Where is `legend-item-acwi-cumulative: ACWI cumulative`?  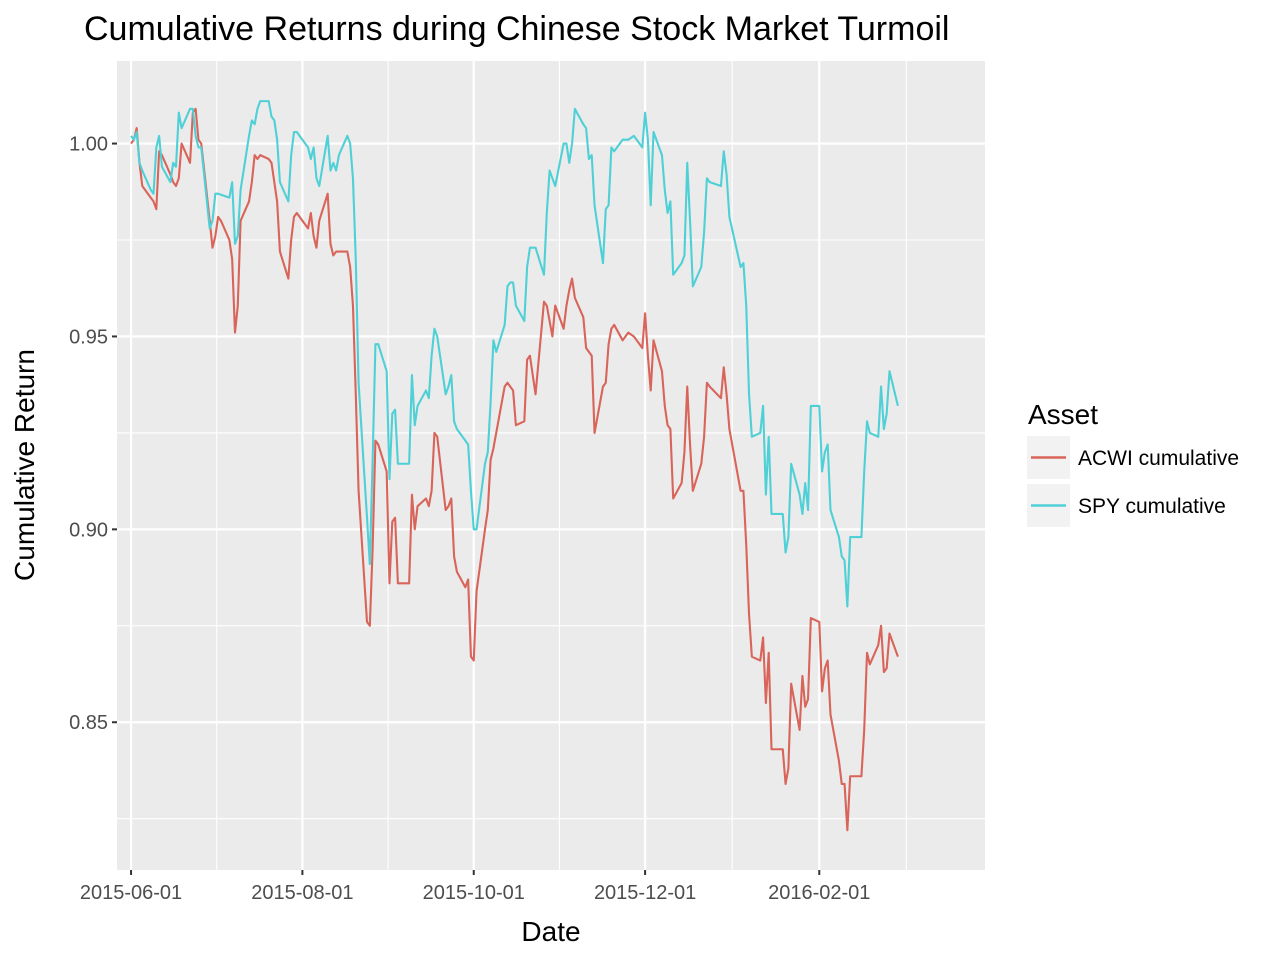
legend-item-acwi-cumulative: ACWI cumulative is located at coordinates (1133, 457).